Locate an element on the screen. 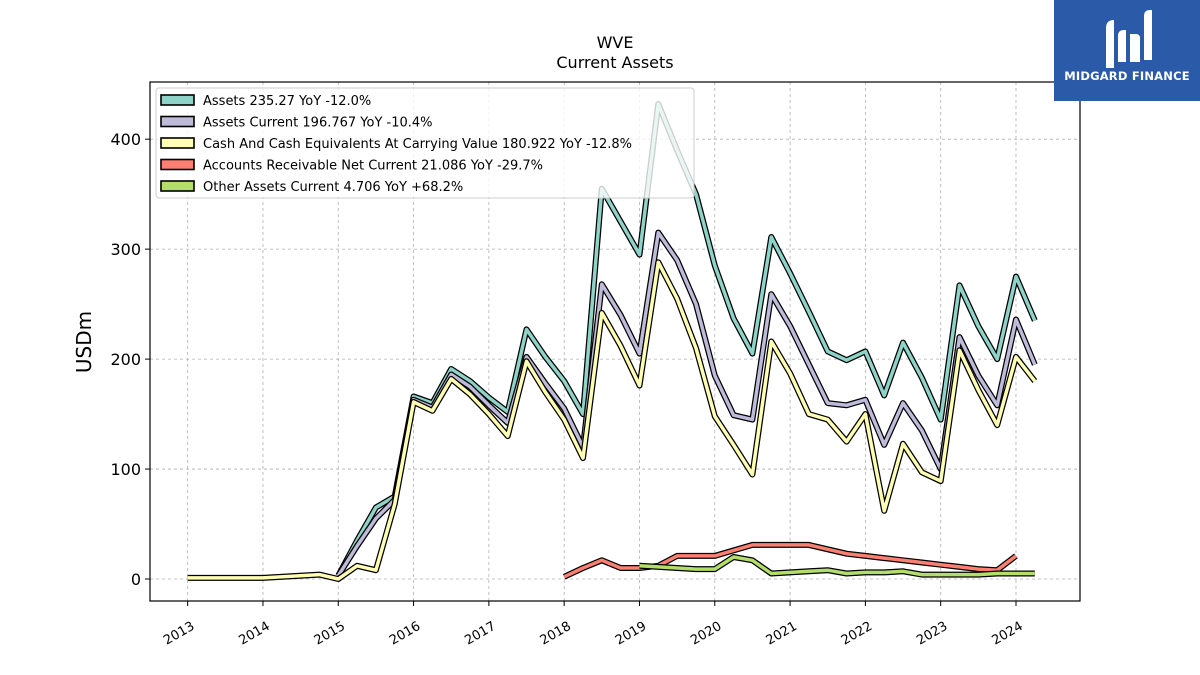 The image size is (1200, 675). brand-name: MIDGARD FINANCE is located at coordinates (1127, 76).